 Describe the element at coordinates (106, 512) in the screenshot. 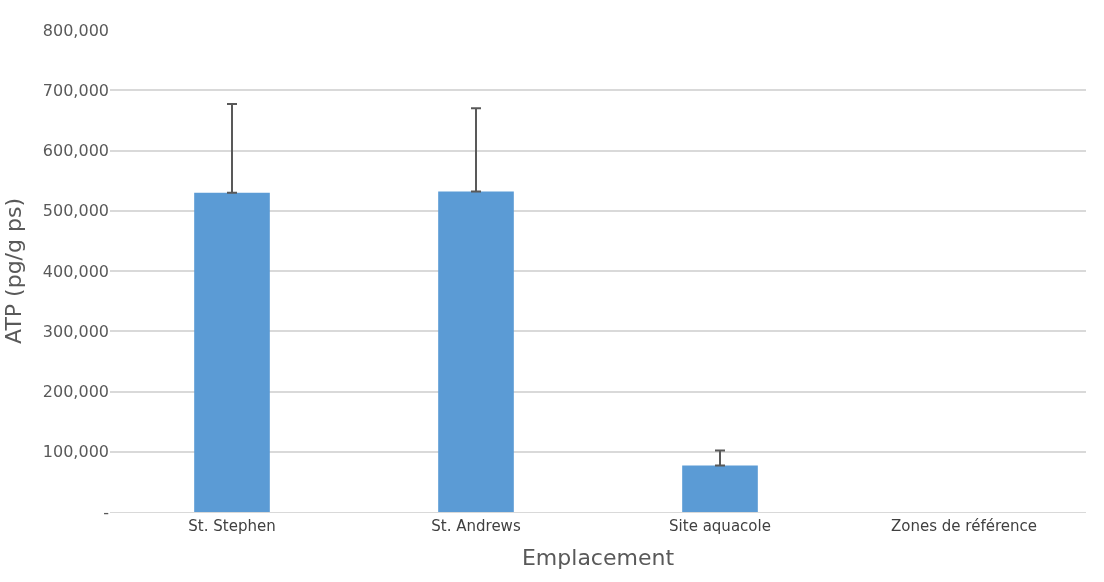

I see `y-tick-label: -` at that location.